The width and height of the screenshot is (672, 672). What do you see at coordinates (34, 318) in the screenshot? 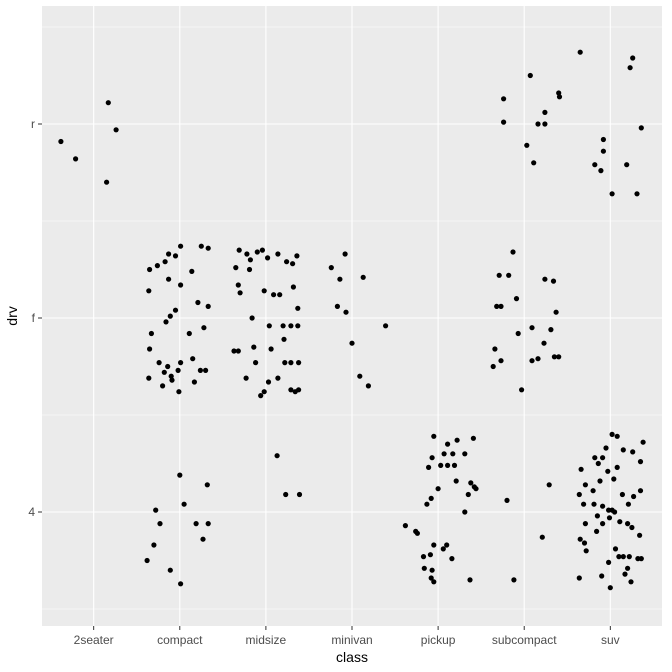
I see `y-tick-label: f` at bounding box center [34, 318].